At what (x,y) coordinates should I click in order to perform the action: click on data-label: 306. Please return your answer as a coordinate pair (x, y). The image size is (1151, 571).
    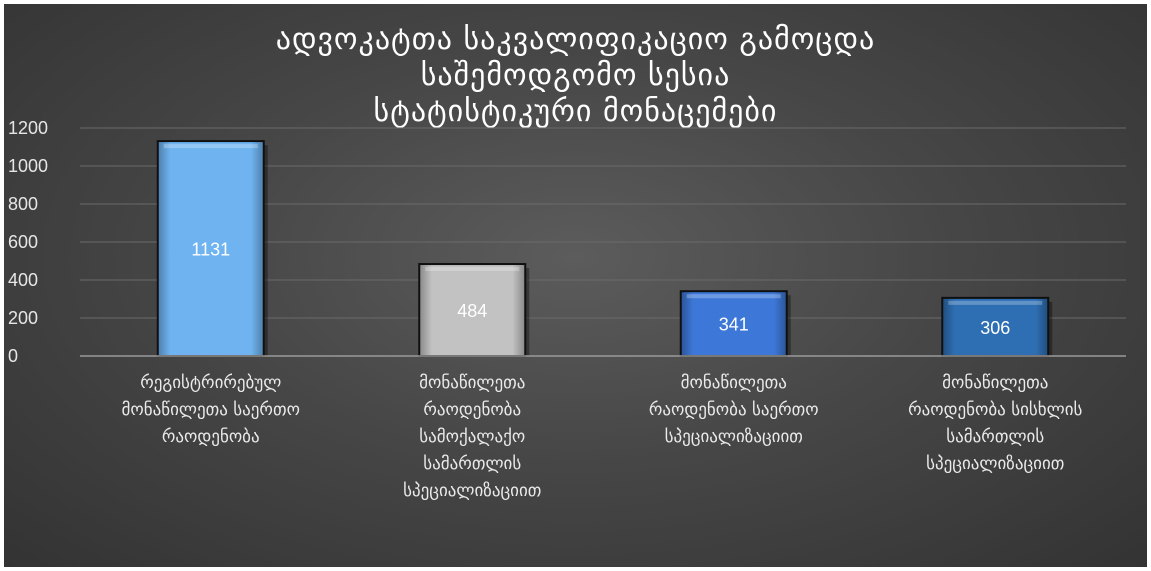
    Looking at the image, I should click on (995, 328).